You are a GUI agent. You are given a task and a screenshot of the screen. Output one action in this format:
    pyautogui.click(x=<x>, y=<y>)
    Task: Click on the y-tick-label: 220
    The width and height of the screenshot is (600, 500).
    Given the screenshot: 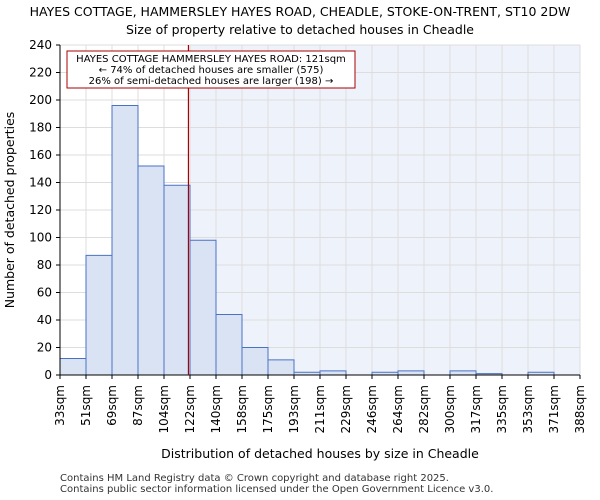 What is the action you would take?
    pyautogui.click(x=40, y=73)
    